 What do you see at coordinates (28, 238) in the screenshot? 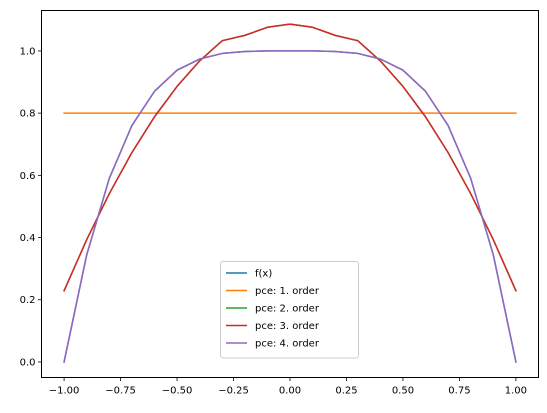
I see `y-tick-label: 0.4` at bounding box center [28, 238].